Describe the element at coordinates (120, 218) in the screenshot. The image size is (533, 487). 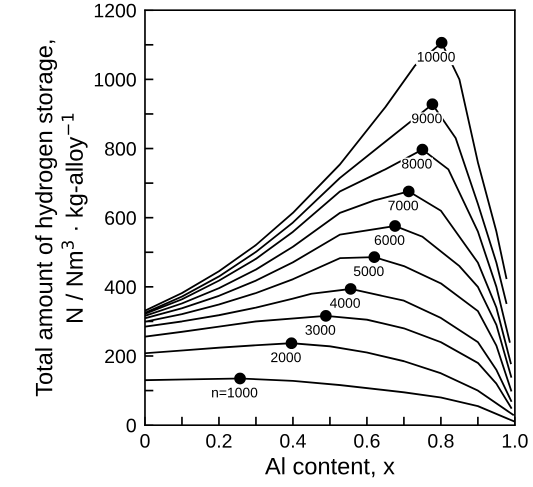
I see `y-tick-label: 600` at that location.